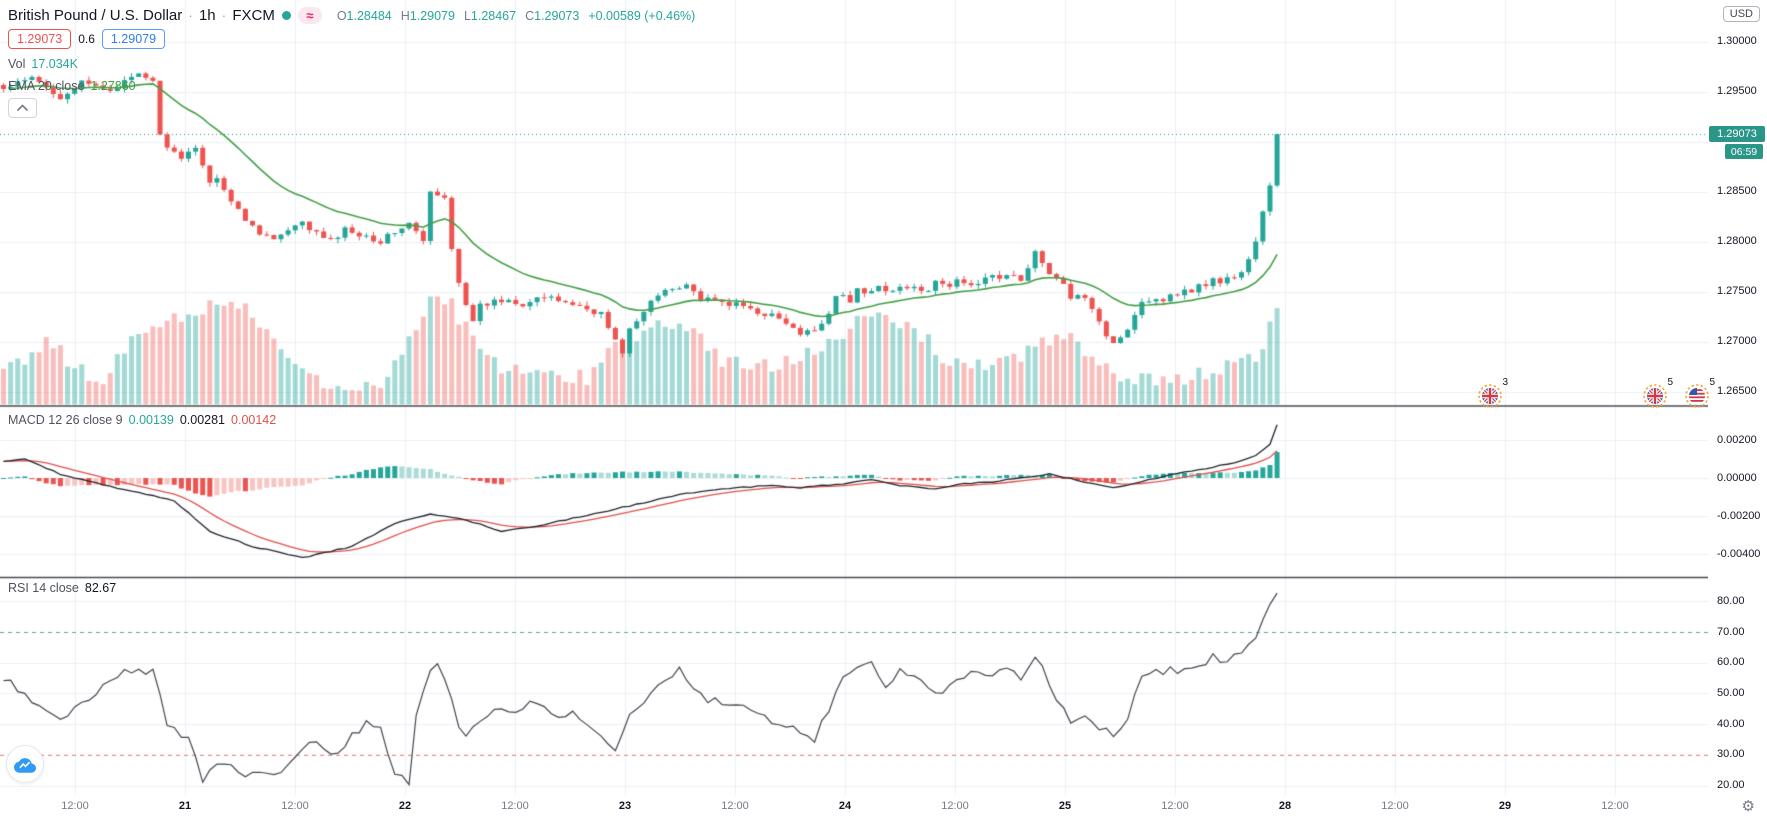 This screenshot has width=1767, height=818. What do you see at coordinates (427, 15) in the screenshot?
I see `high-value: H1.29079` at bounding box center [427, 15].